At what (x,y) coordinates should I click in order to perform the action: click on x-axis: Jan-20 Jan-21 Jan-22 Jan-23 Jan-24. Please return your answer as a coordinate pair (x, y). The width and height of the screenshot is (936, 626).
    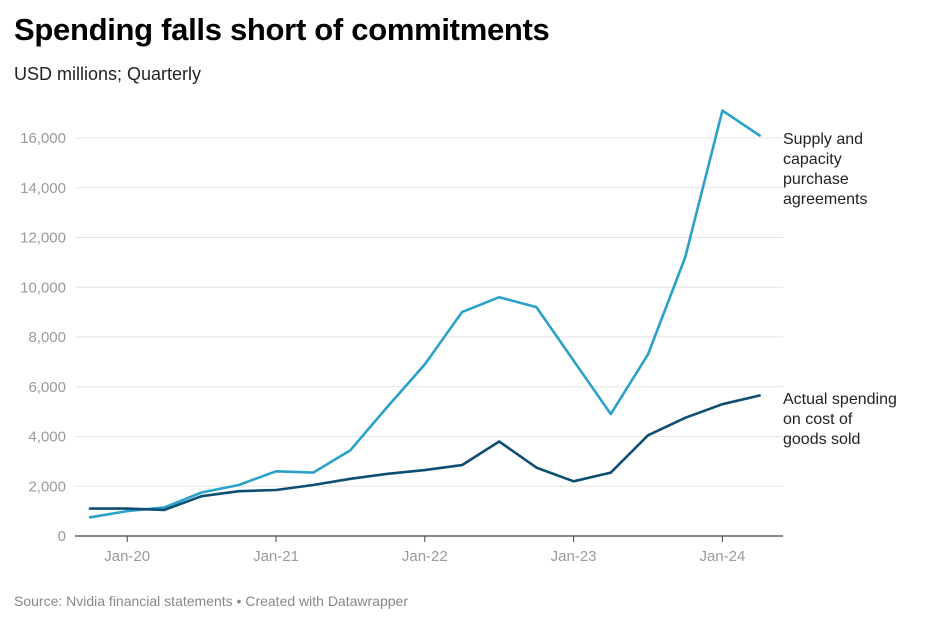
    Looking at the image, I should click on (424, 550).